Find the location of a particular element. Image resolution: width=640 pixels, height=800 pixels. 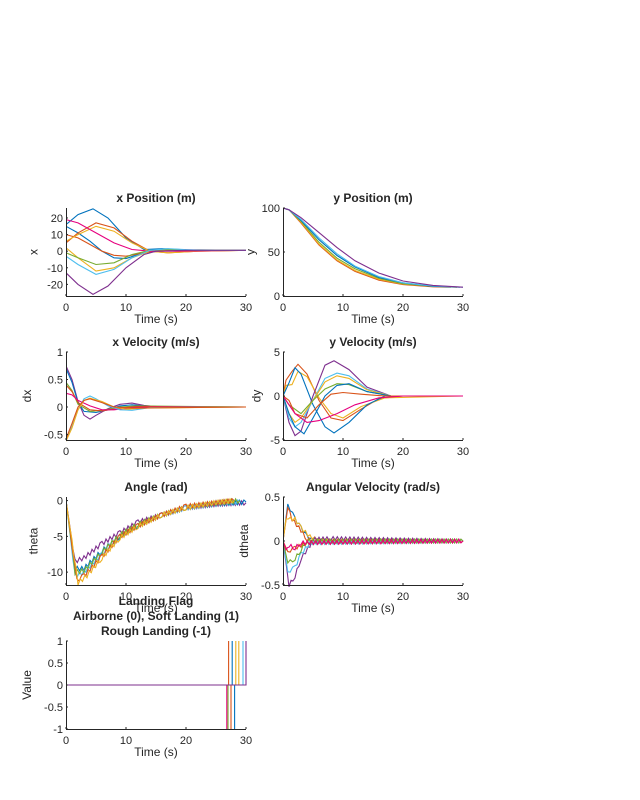

subplot-angle: 0 10 20 30 -10 -5 0 Time (s) theta Angle (rad) is located at coordinates (139, 547).